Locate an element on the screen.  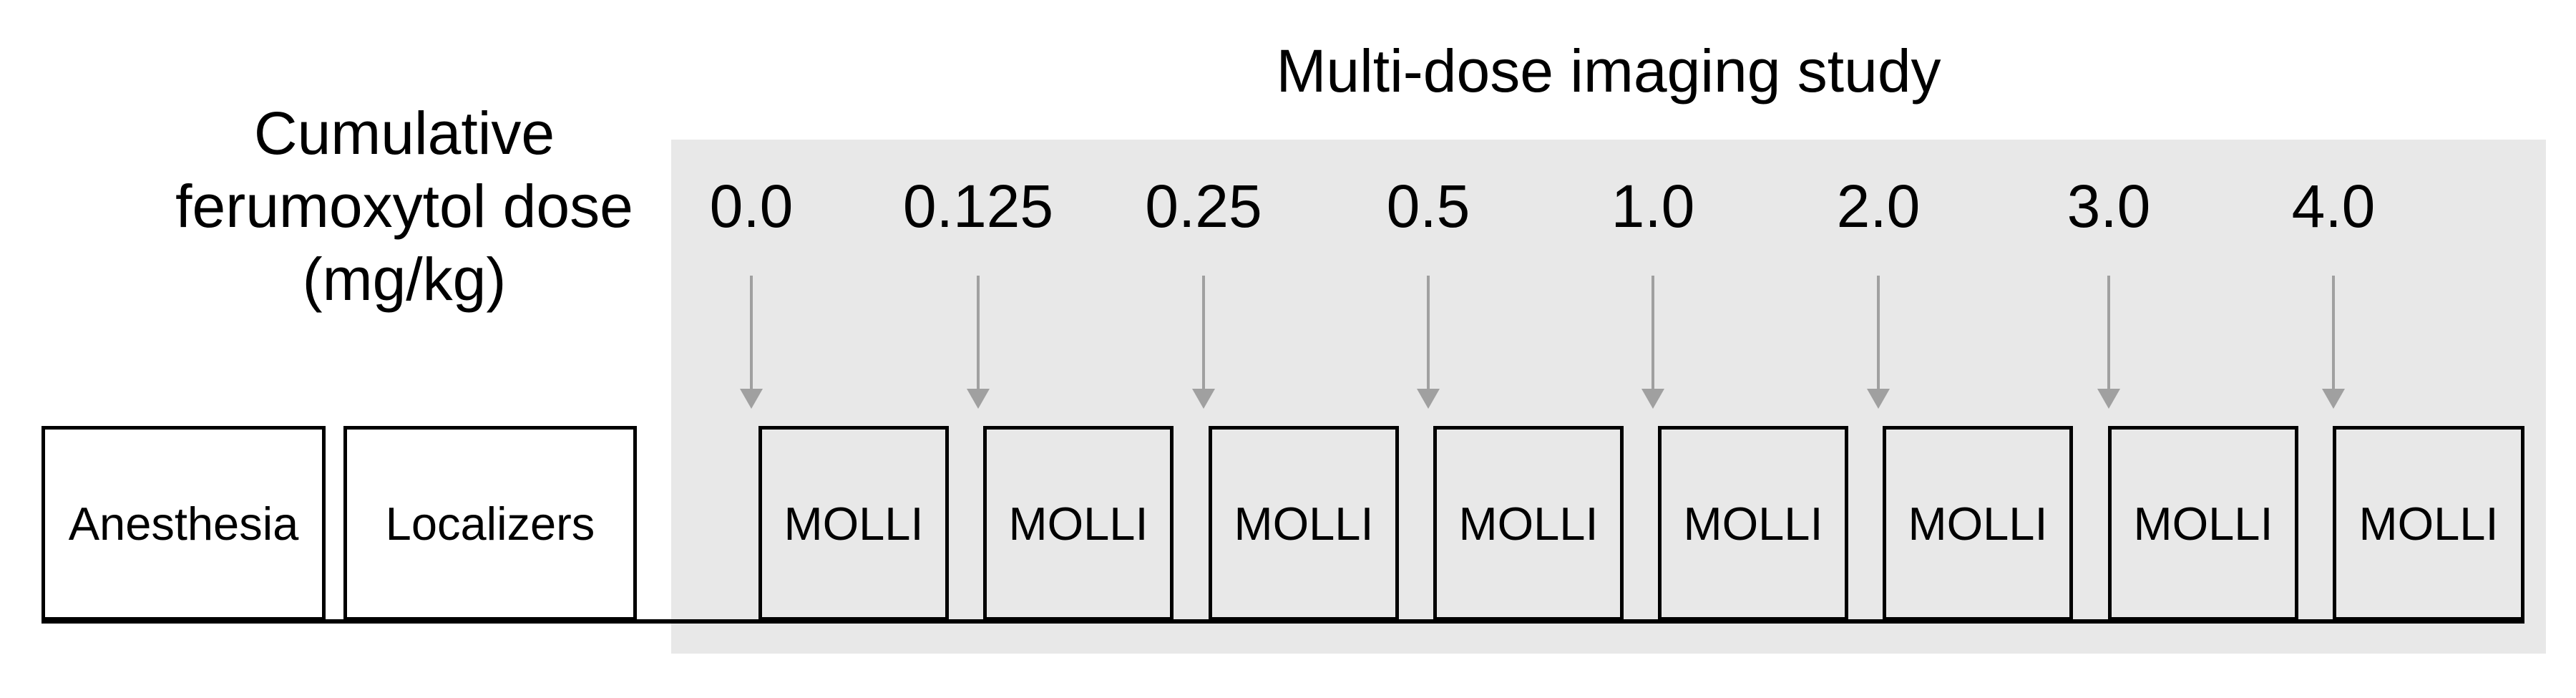
cumulative-dose-label: Cumulative ferumoxytol dose (mg/kg) is located at coordinates (404, 206).